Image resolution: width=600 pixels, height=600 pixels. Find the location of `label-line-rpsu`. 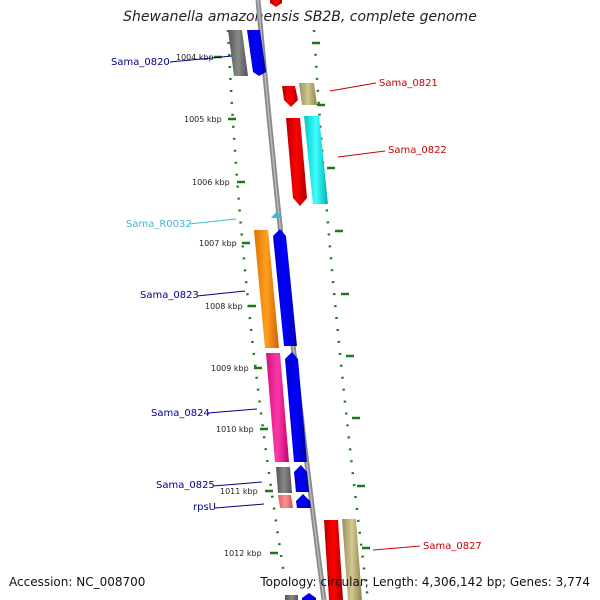

label-line-rpsu is located at coordinates (239, 506).